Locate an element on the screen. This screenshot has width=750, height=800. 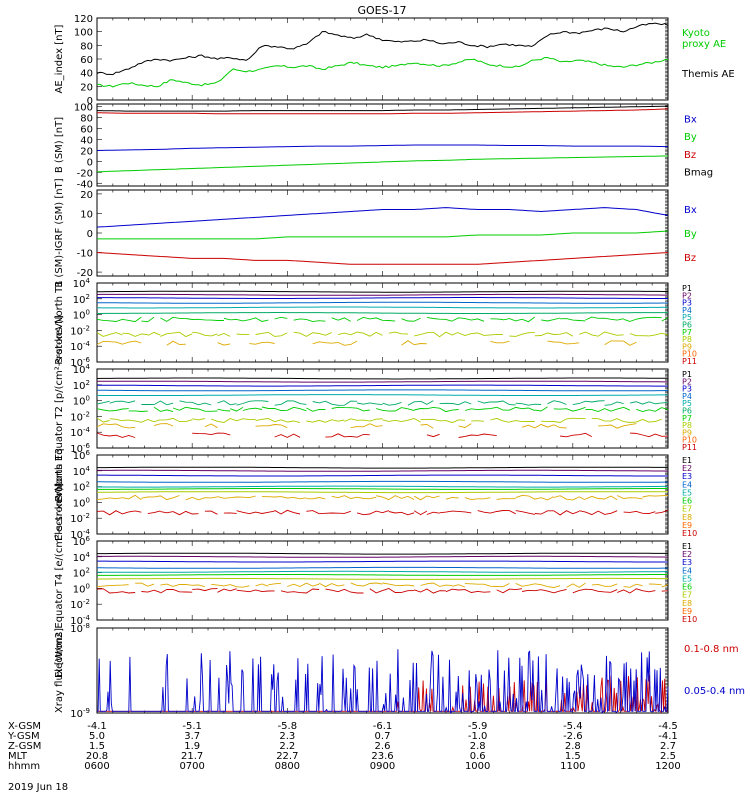
legend-e9: E9 is located at coordinates (687, 611).